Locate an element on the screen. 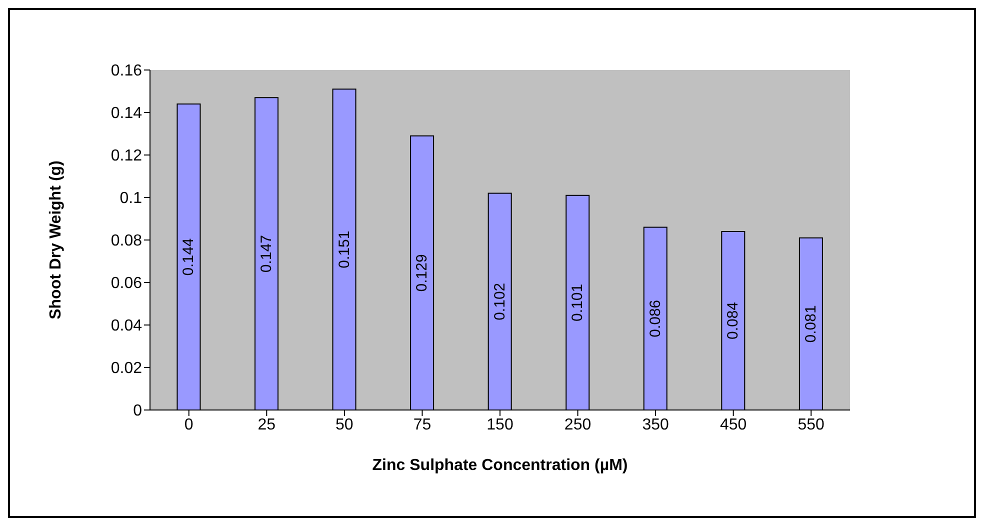 The image size is (984, 530). x-tick-label: 450 is located at coordinates (733, 425).